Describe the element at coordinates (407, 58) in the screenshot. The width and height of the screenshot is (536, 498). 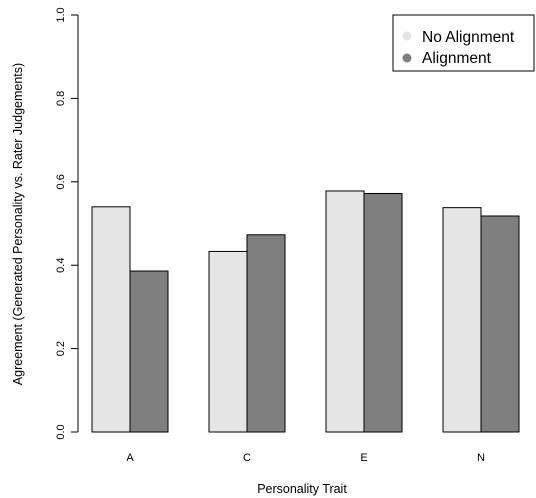
I see `legend-swatch-alignment` at that location.